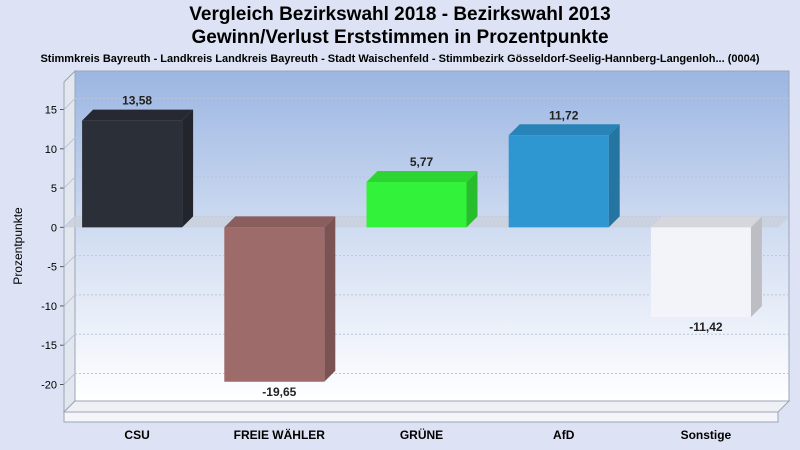  I want to click on x-axis-labels: CSU FREIE WÄHLER GRÜNE AfD Sonstige, so click(427, 434).